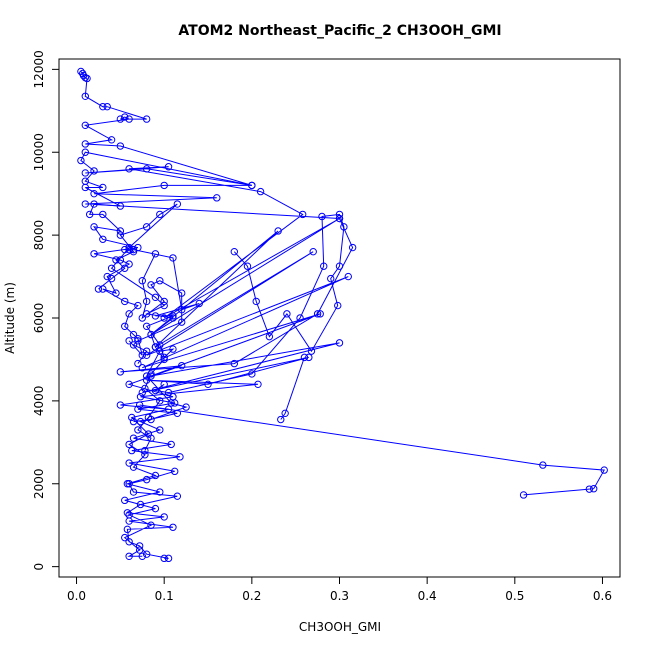 The width and height of the screenshot is (650, 650). I want to click on x-tick-label: 0.3, so click(339, 596).